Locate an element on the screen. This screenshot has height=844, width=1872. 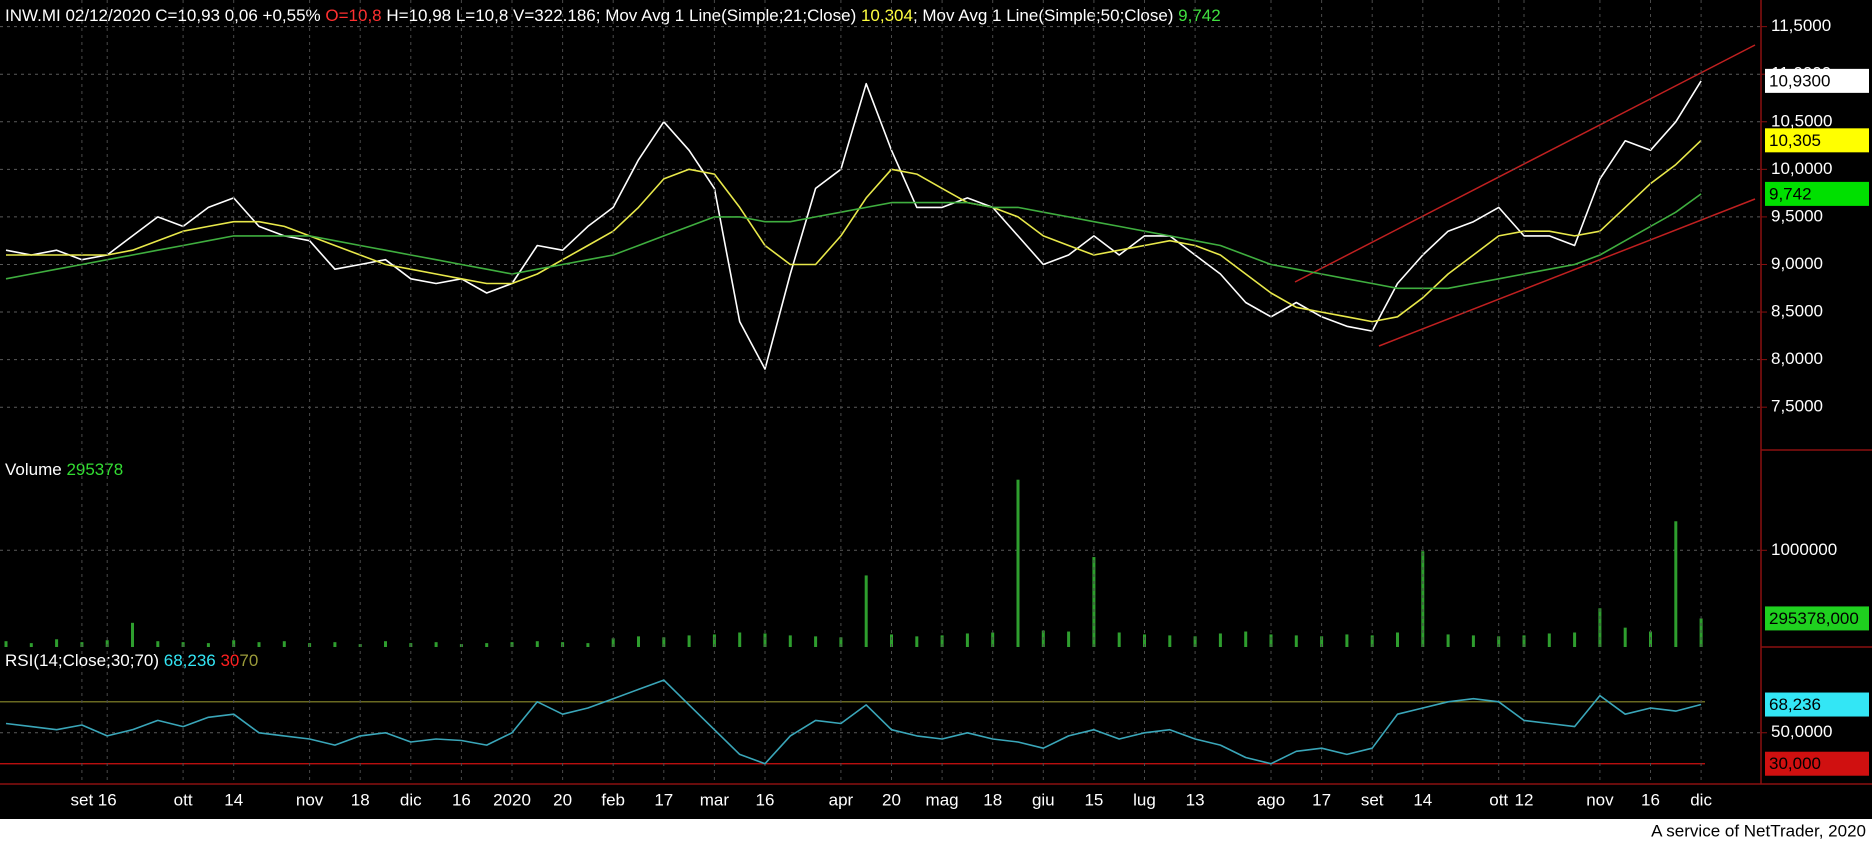
legend-entry: ; Mov Avg 1 Line(Simple;50;Close) is located at coordinates (1045, 15).